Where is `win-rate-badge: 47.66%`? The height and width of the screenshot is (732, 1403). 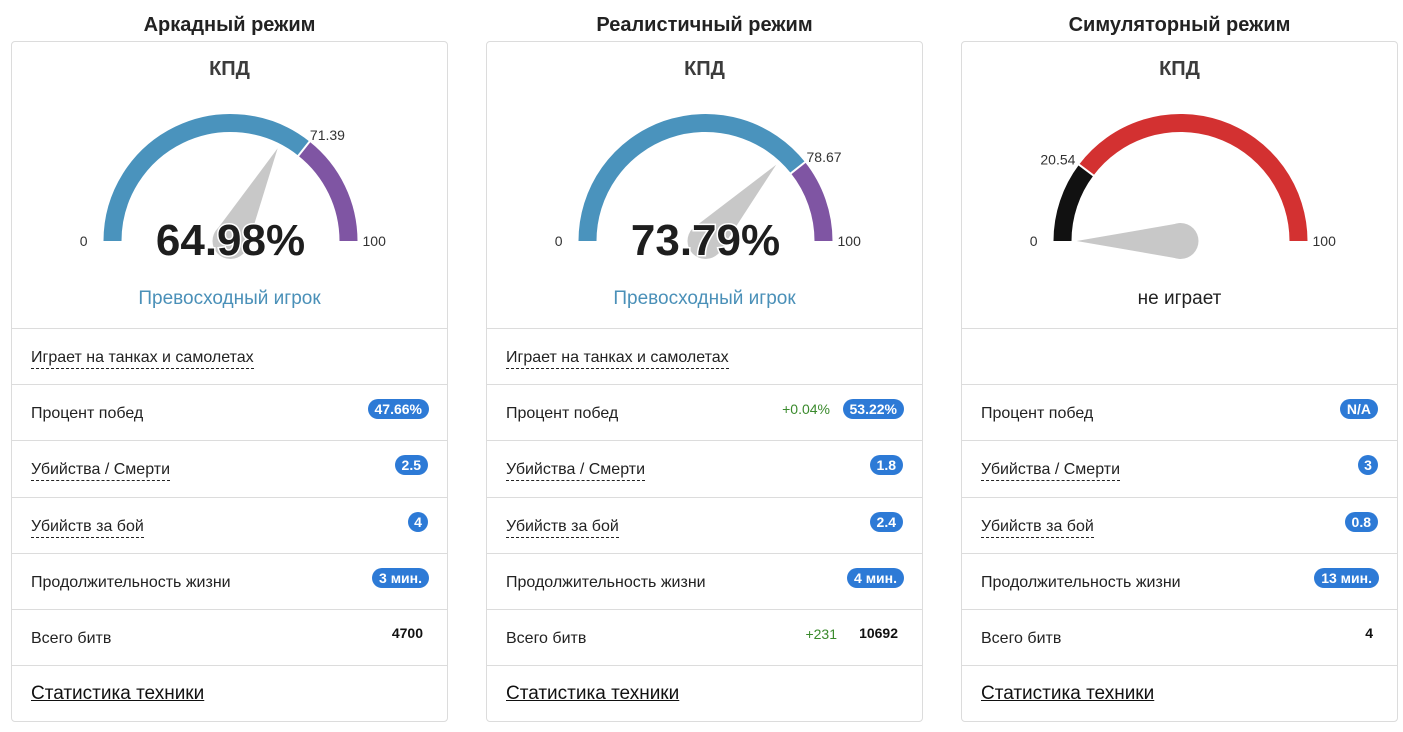
win-rate-badge: 47.66% is located at coordinates (398, 409).